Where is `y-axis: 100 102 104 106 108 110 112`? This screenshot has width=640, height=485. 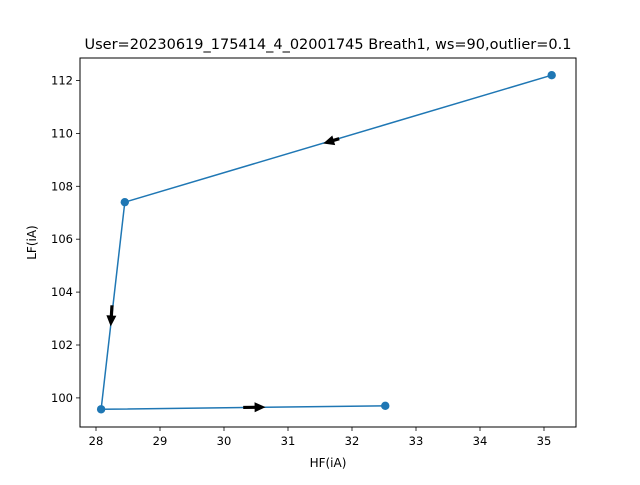 y-axis: 100 102 104 106 108 110 112 is located at coordinates (65, 239).